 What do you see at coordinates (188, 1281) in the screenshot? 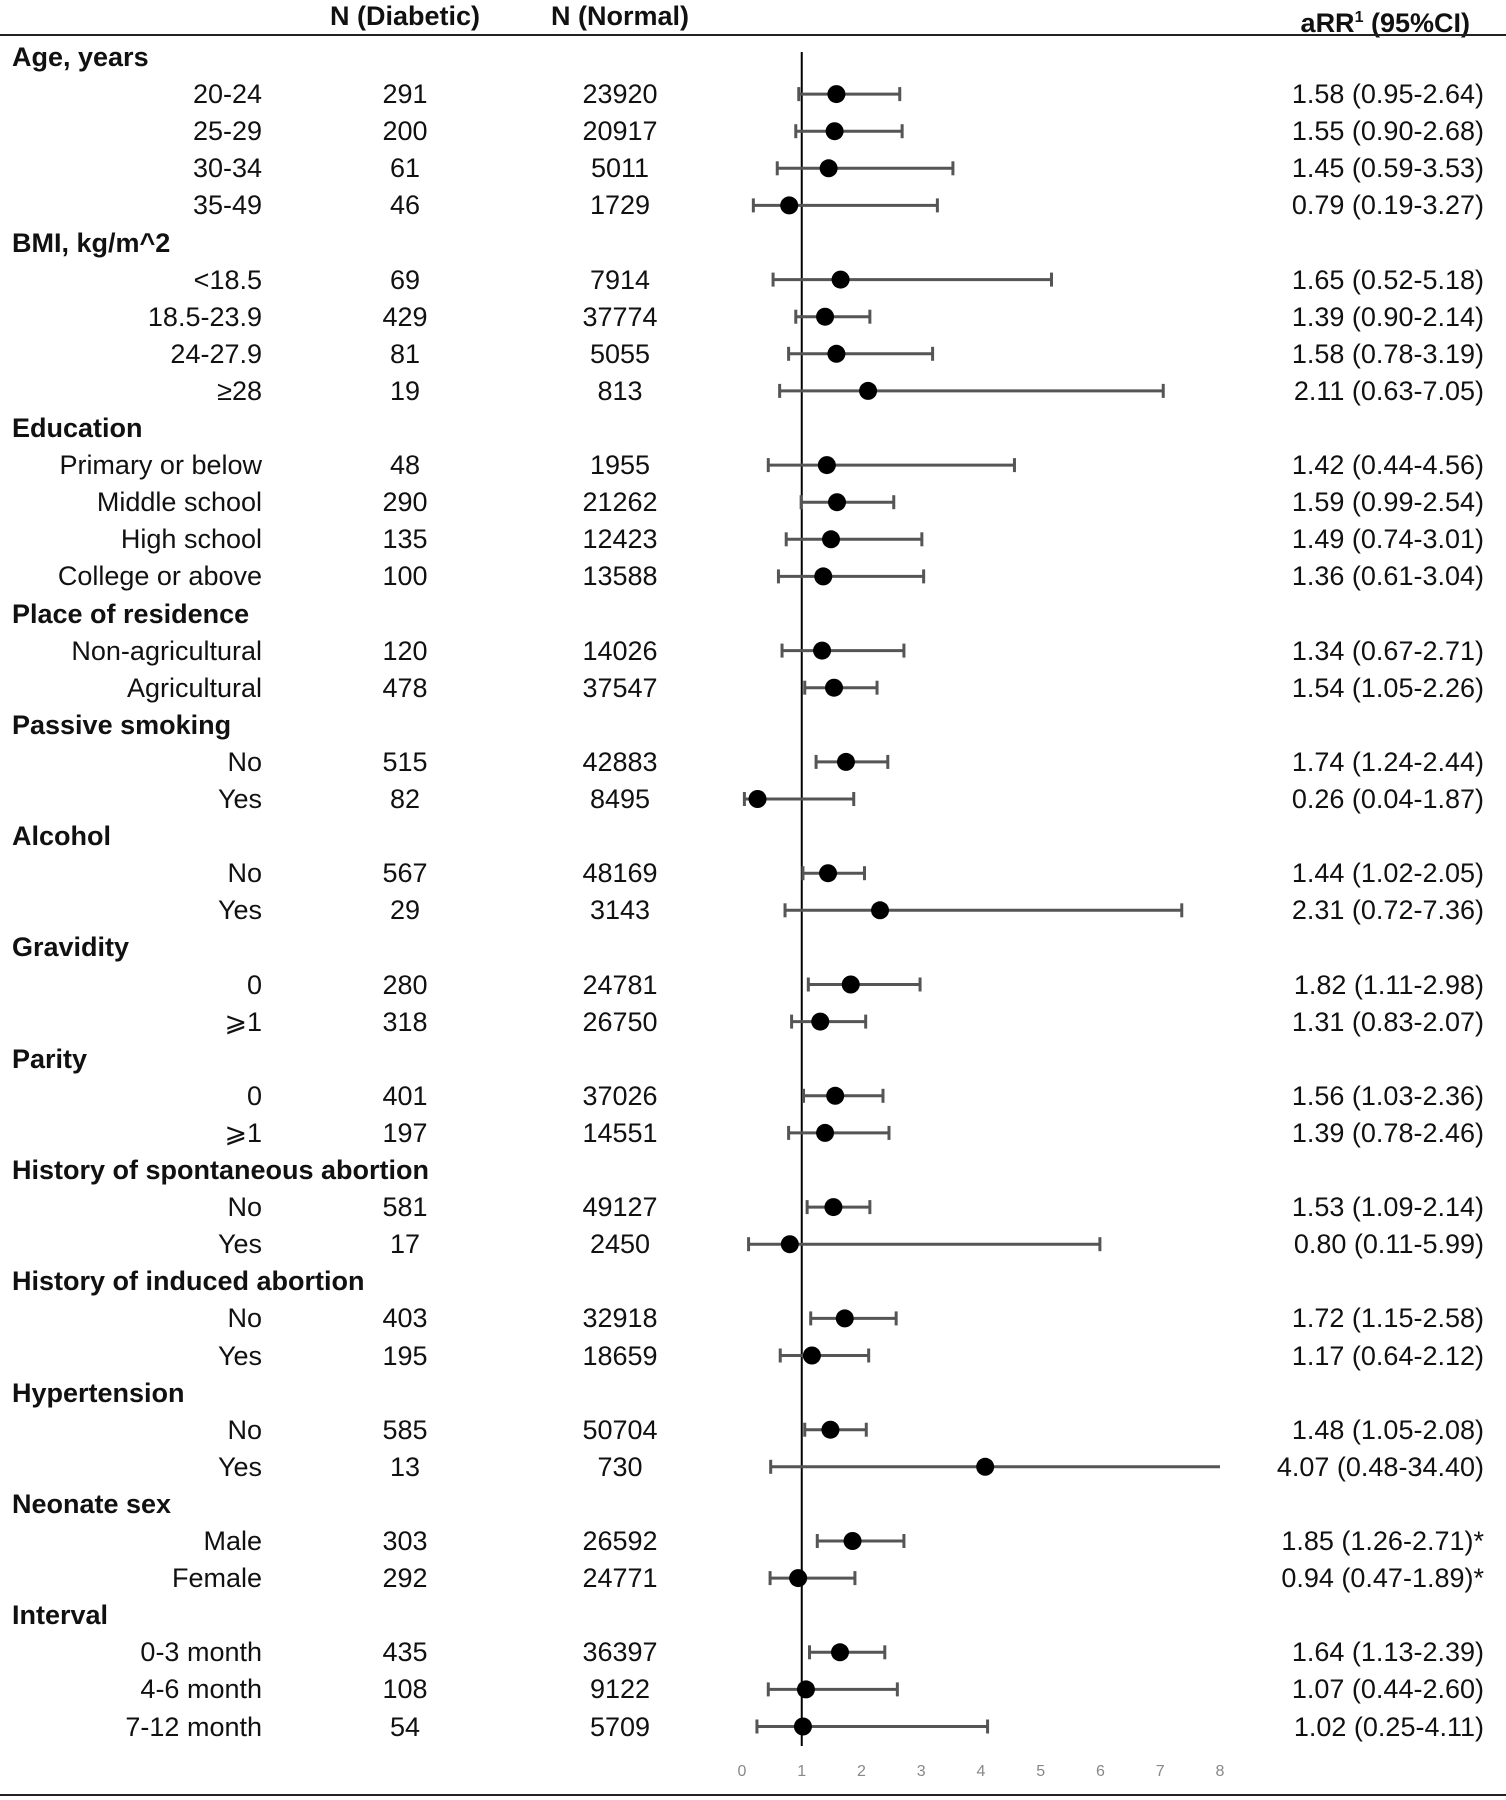
I see `group-header: History of induced abortion` at bounding box center [188, 1281].